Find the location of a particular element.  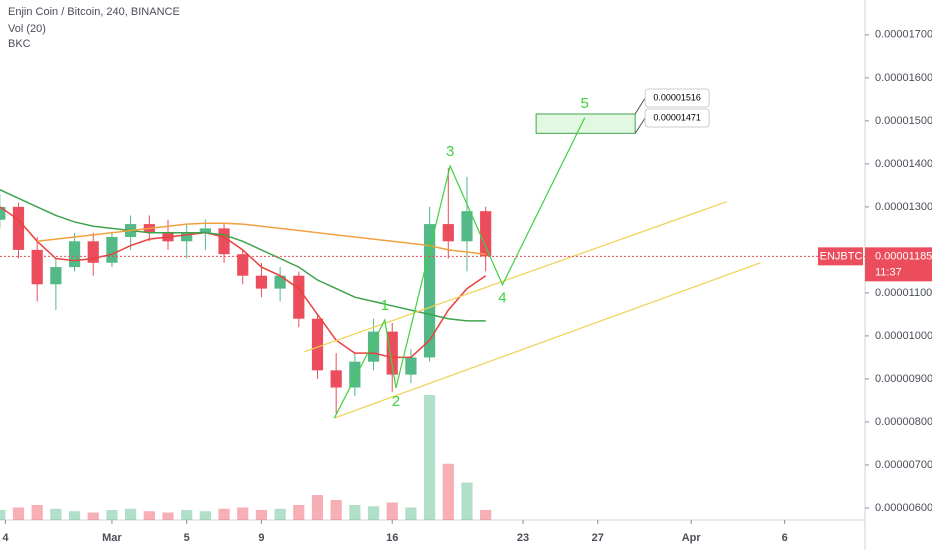

y-tick-label: 0.00001000 is located at coordinates (903, 336).